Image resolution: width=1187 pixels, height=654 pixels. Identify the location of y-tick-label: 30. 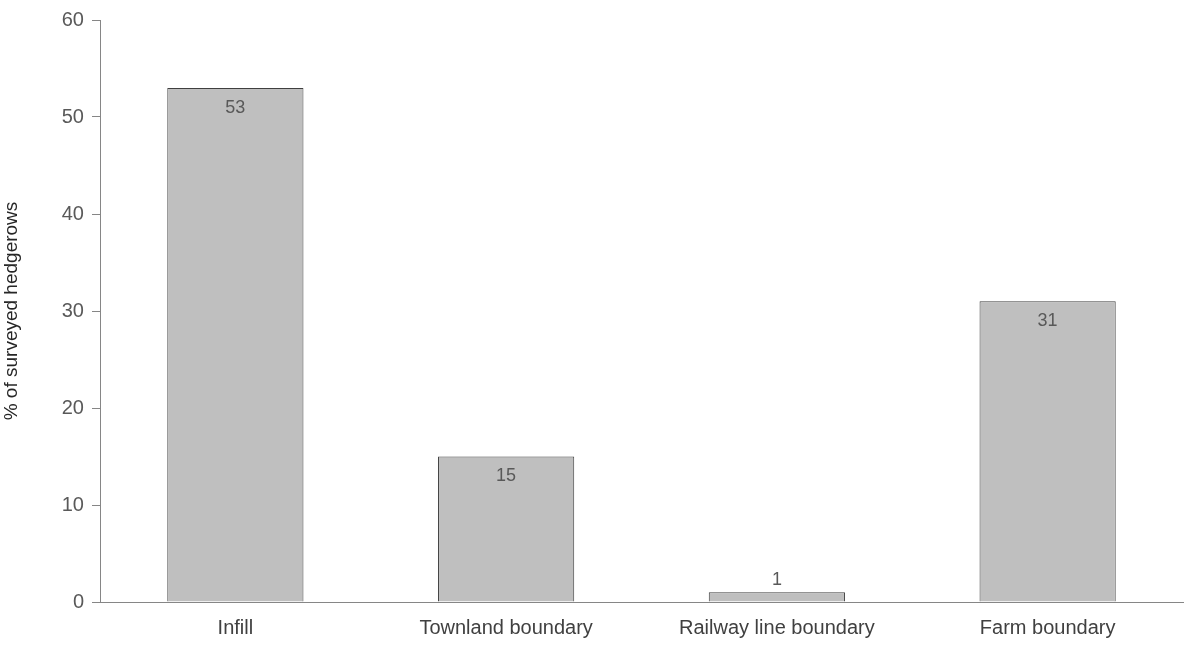
(72, 309).